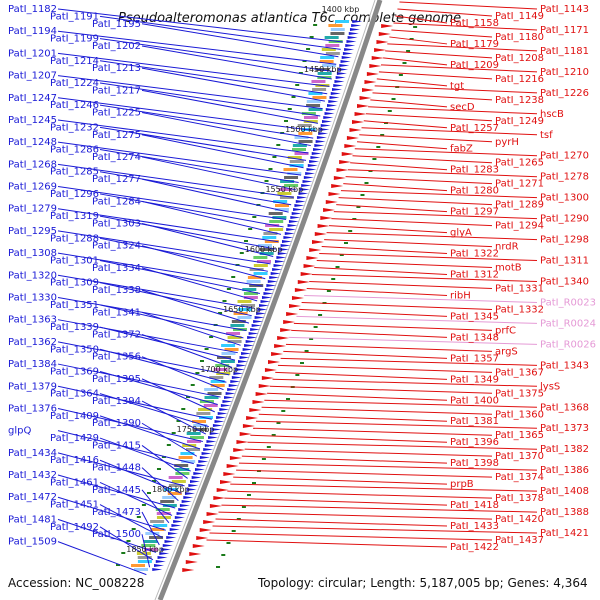  What do you see at coordinates (32, 209) in the screenshot?
I see `left-gene-label: PatI_1279` at bounding box center [32, 209].